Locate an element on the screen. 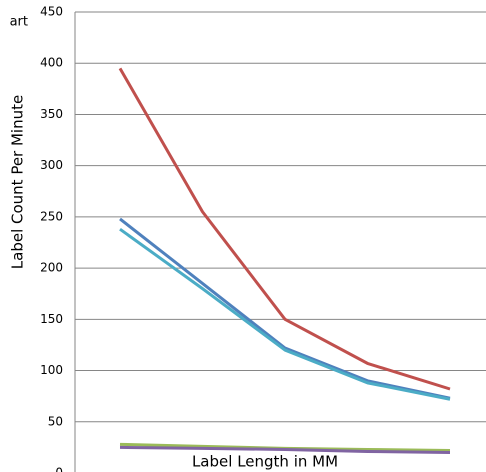 This screenshot has width=486, height=472. y-tick-label: 400 is located at coordinates (51, 63).